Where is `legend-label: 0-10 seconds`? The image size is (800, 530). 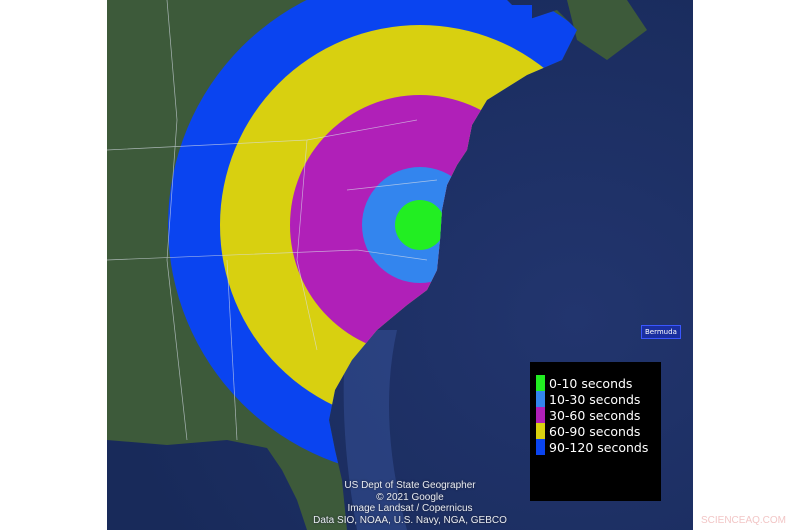 legend-label: 0-10 seconds is located at coordinates (591, 383).